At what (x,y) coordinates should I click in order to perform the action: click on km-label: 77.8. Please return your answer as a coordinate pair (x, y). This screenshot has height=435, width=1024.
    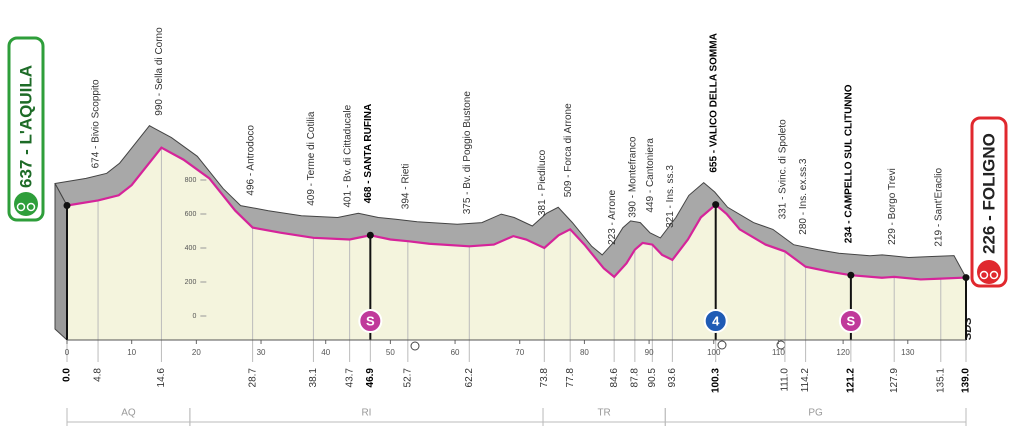
    Looking at the image, I should click on (570, 378).